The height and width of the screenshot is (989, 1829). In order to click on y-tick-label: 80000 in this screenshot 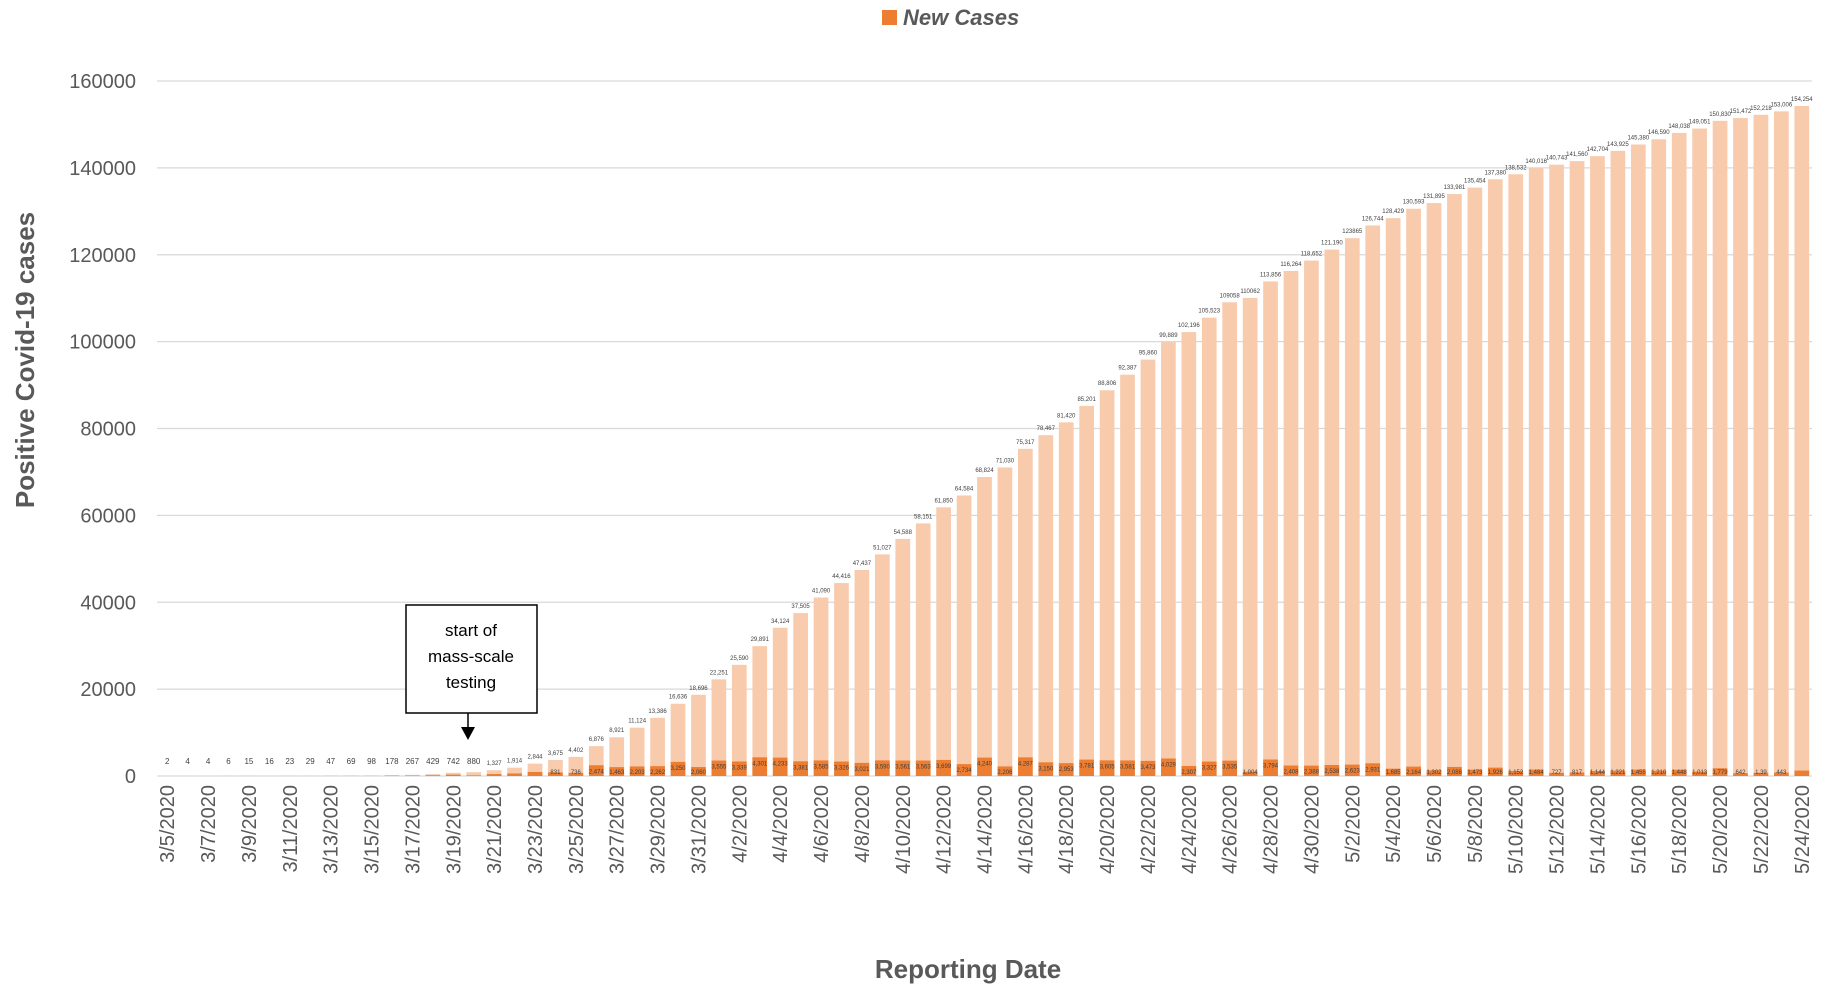, I will do `click(108, 430)`.